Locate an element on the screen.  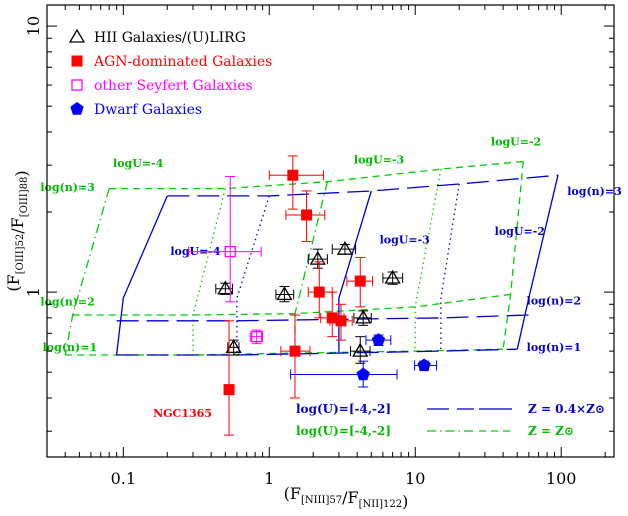
y-axis-label: (F[OIII]52/F[OIII]88) is located at coordinates (17, 230).